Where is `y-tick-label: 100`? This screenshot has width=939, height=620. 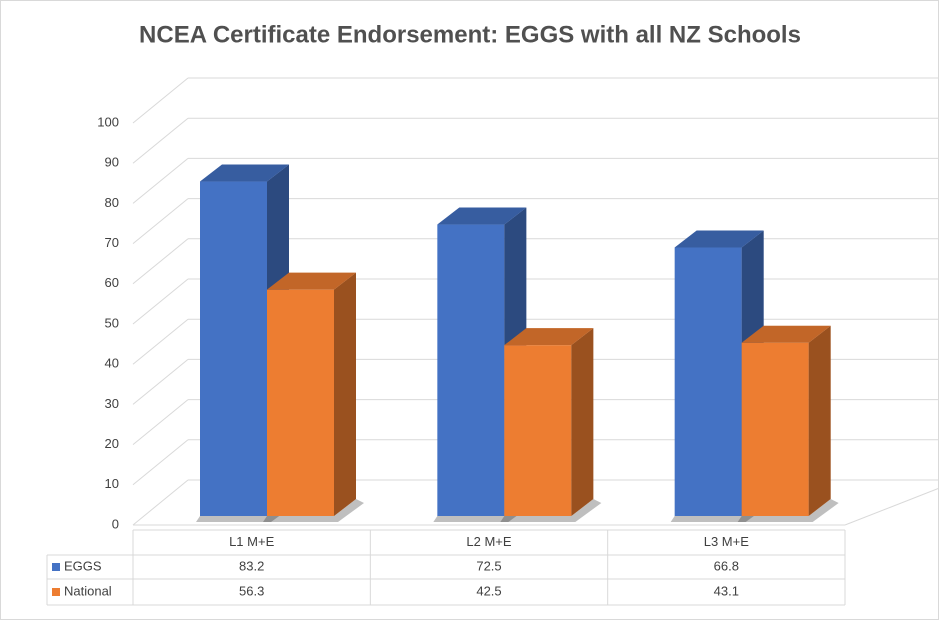 y-tick-label: 100 is located at coordinates (108, 121).